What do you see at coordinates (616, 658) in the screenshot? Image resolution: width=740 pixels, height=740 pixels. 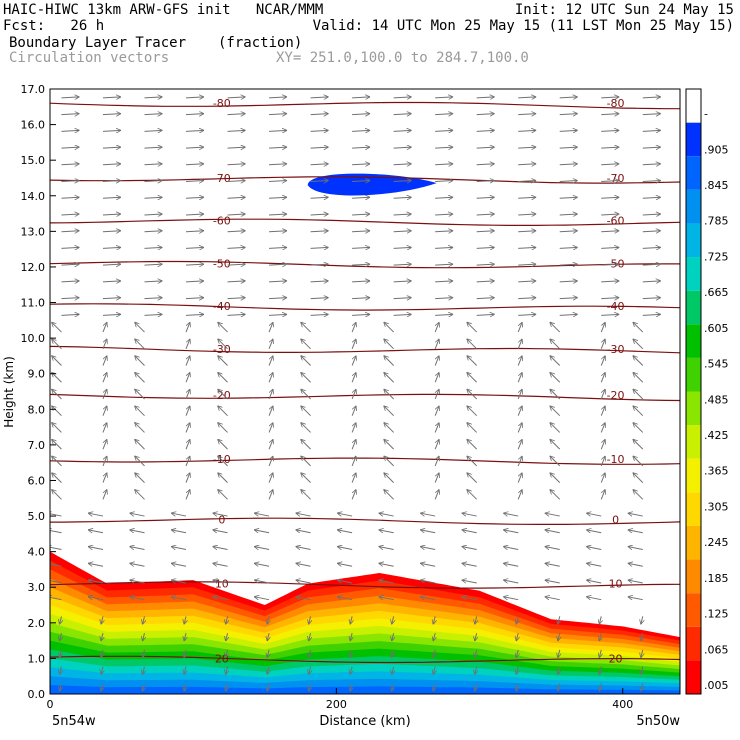 I see `isotherm-label: 20` at bounding box center [616, 658].